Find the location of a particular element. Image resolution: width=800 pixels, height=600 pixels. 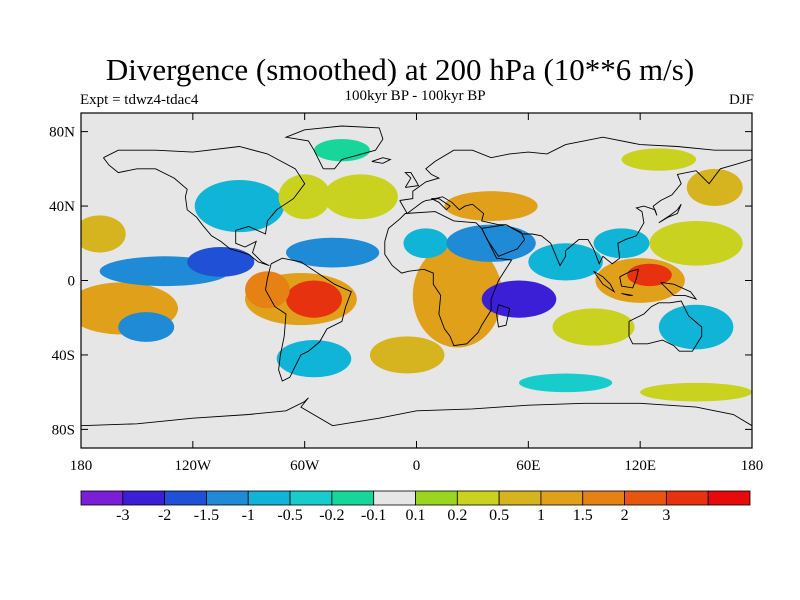

colorbar is located at coordinates (415, 498).